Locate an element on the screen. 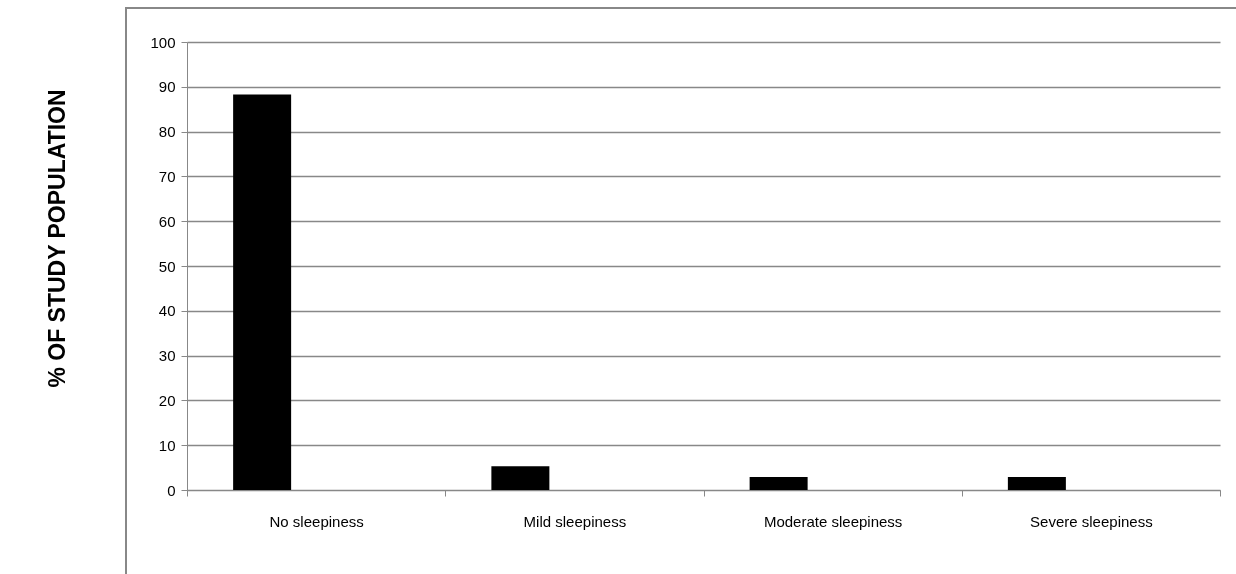 This screenshot has height=574, width=1236. y-tick-label: 80 is located at coordinates (167, 132).